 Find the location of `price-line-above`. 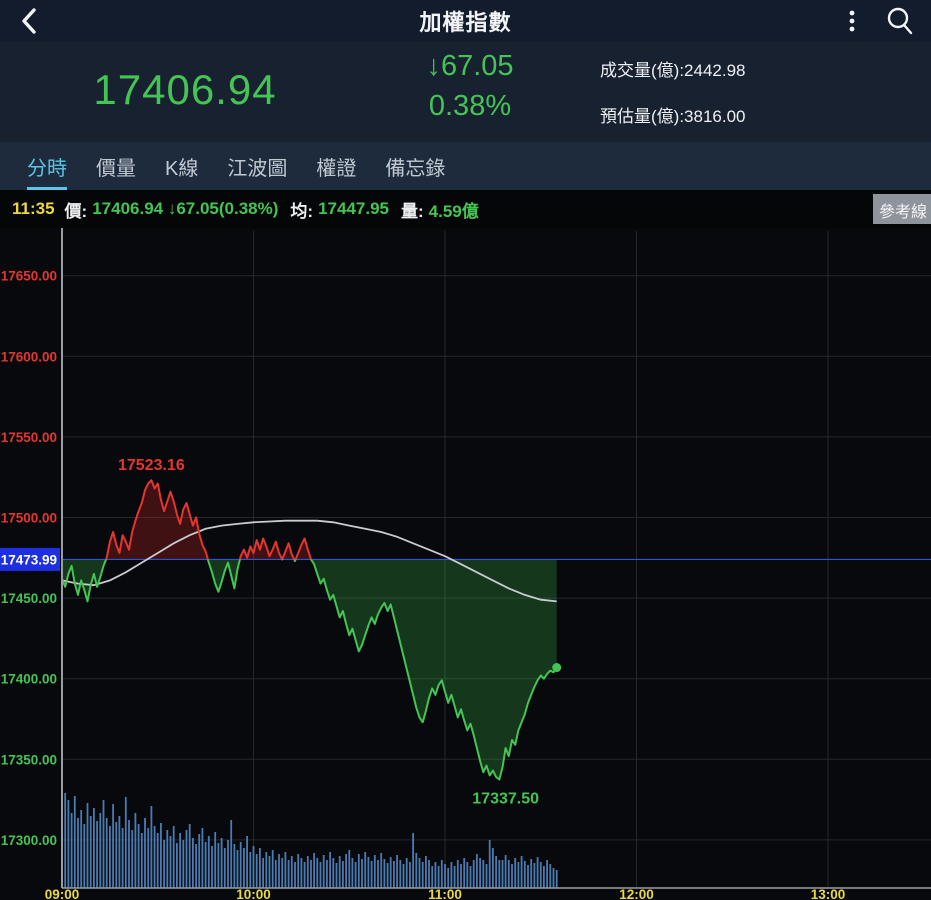

price-line-above is located at coordinates (208, 519).